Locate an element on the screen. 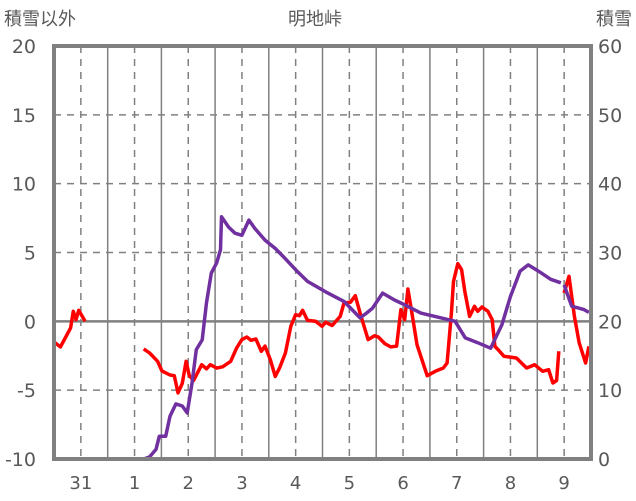 The width and height of the screenshot is (636, 501). left-y-tick-label: 20 is located at coordinates (24, 47).